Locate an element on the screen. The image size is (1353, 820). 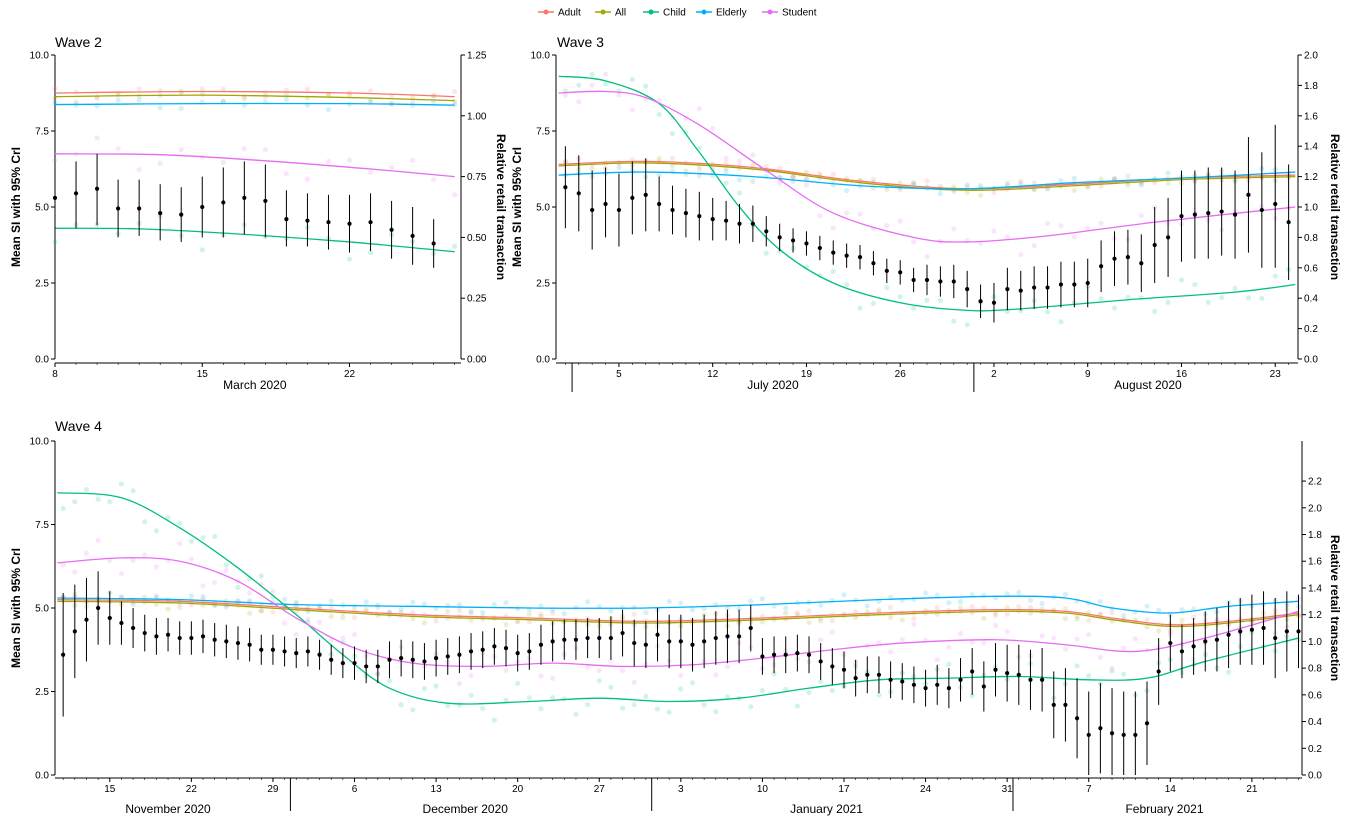
legend-key-point is located at coordinates (651, 12).